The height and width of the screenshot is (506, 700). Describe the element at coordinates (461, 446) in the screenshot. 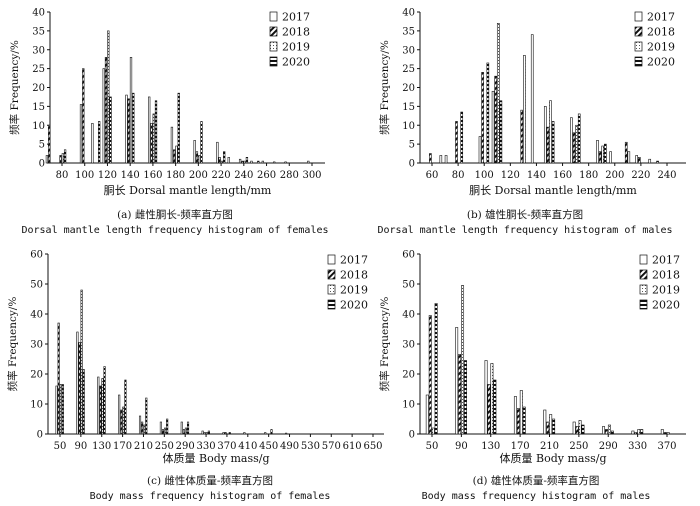

I see `x-tick-label-d-90: 90` at that location.